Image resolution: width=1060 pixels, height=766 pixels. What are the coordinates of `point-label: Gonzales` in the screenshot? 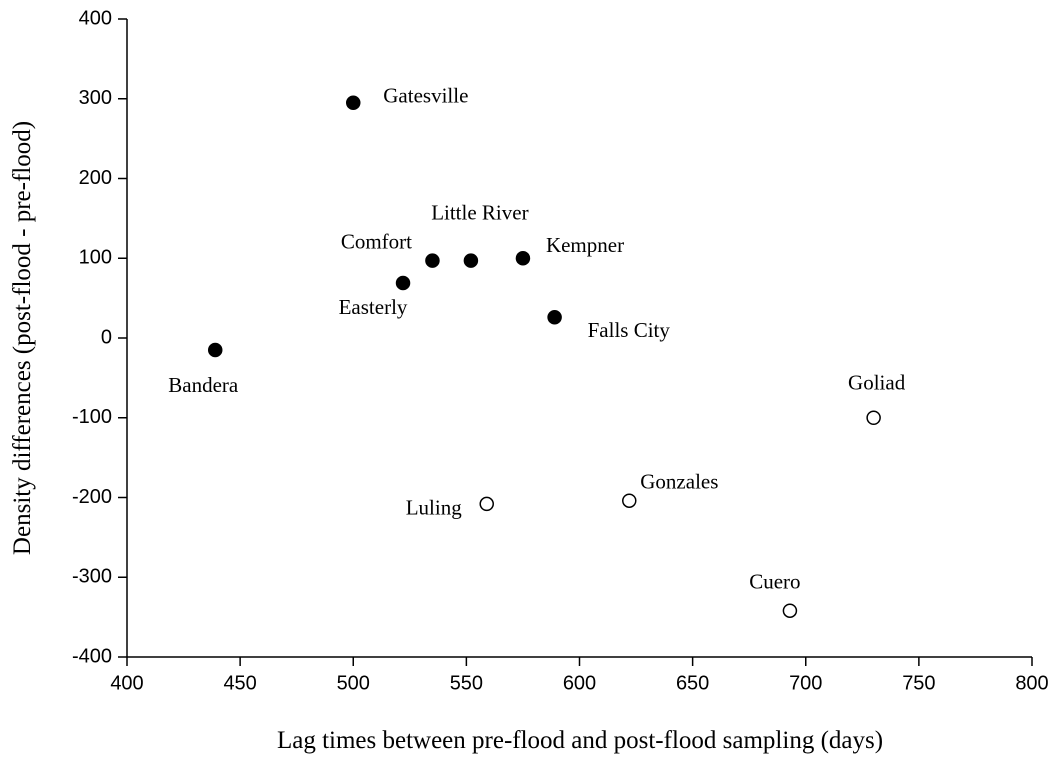 It's located at (679, 482).